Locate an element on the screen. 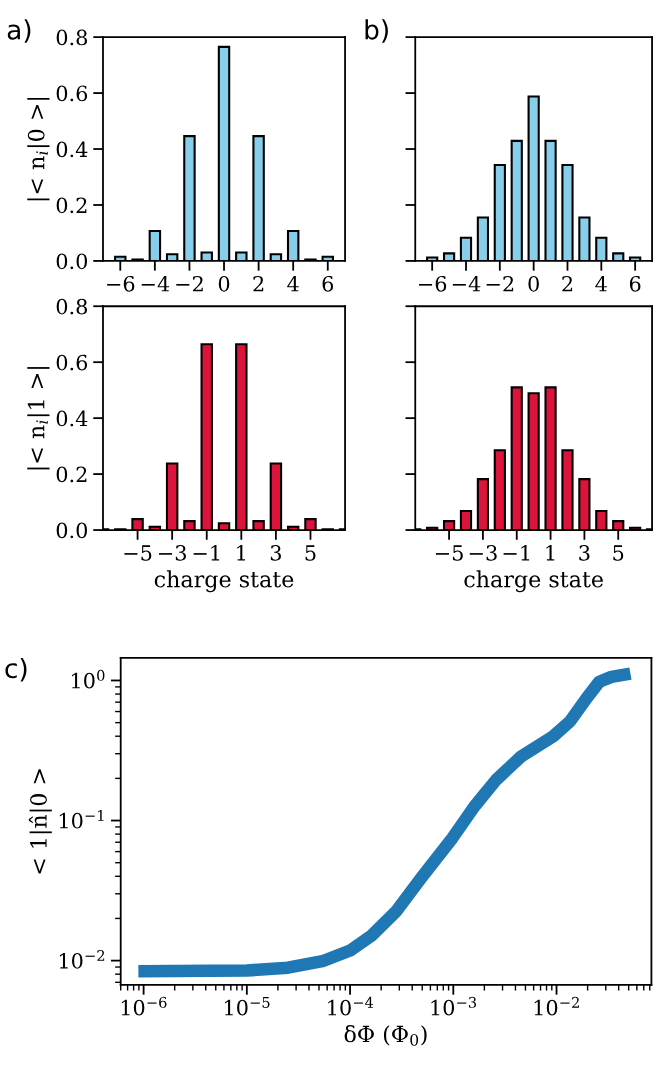  x-tick-label: 10$^{−3}$ is located at coordinates (454, 1006).